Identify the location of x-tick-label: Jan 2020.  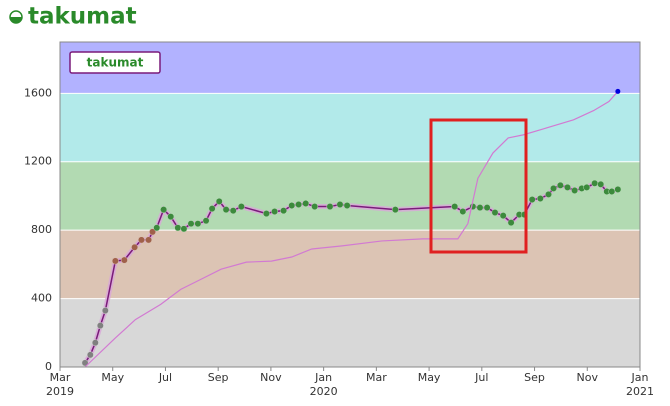
(323, 384).